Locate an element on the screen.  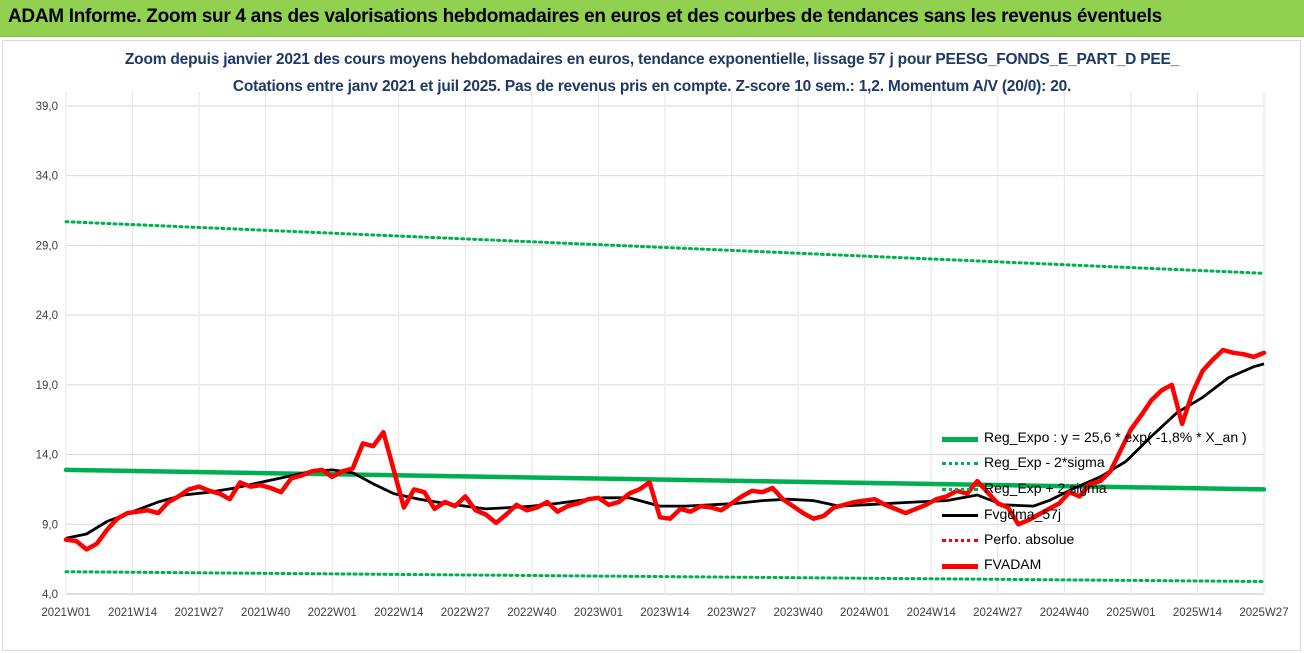
x-tick-label: 2022W14 is located at coordinates (399, 613).